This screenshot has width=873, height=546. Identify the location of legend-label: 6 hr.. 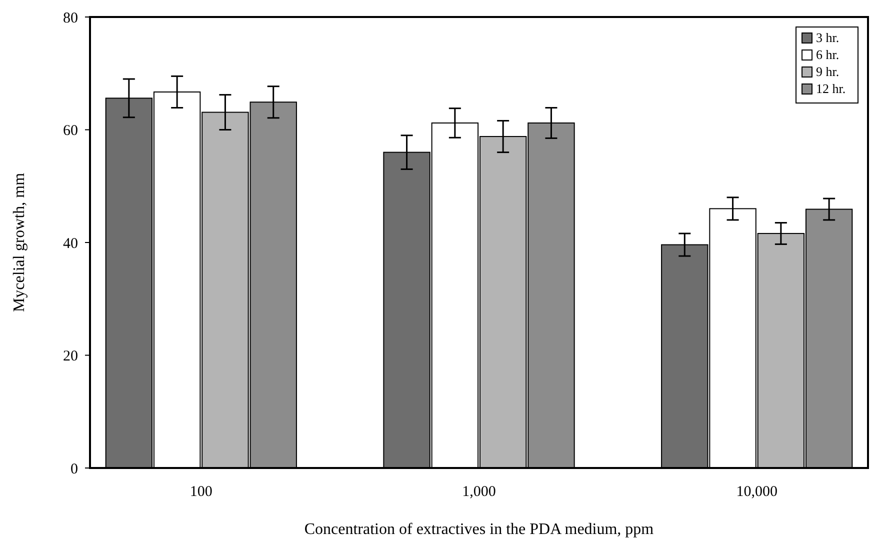
(828, 54).